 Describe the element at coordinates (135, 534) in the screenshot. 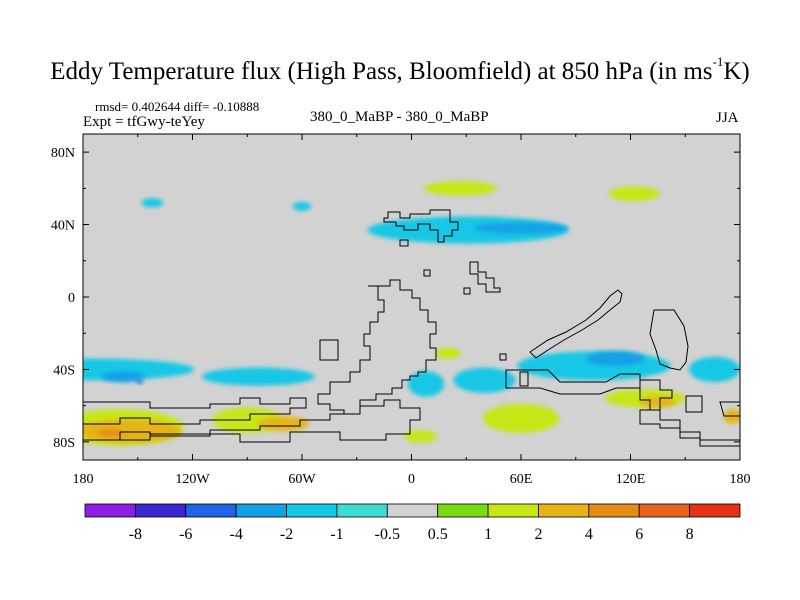

I see `colorbar-label-0: -8` at that location.